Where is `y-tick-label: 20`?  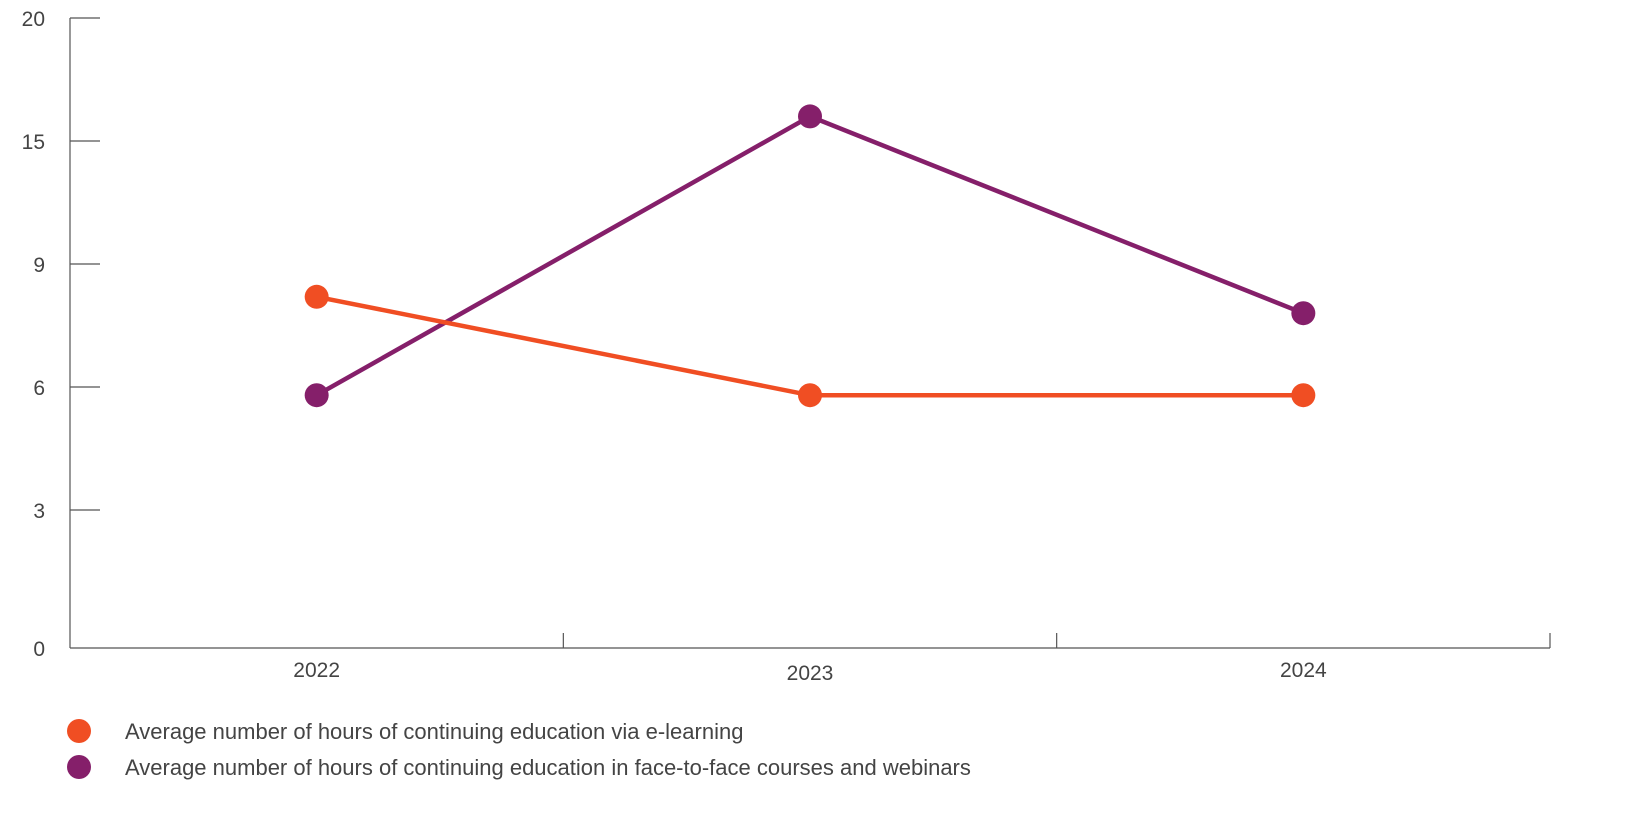 y-tick-label: 20 is located at coordinates (33, 19).